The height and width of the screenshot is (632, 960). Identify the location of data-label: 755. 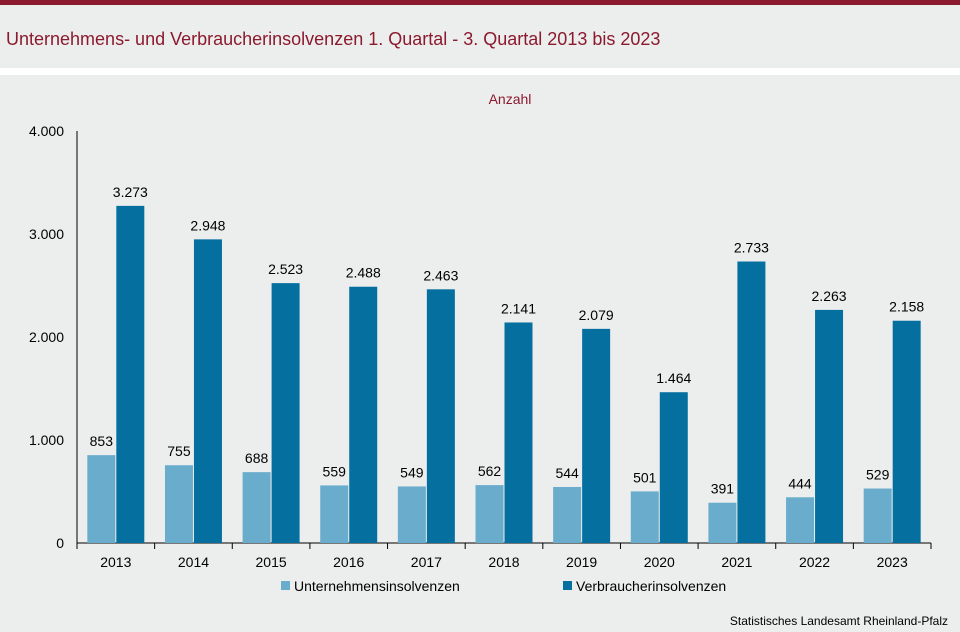
(179, 451).